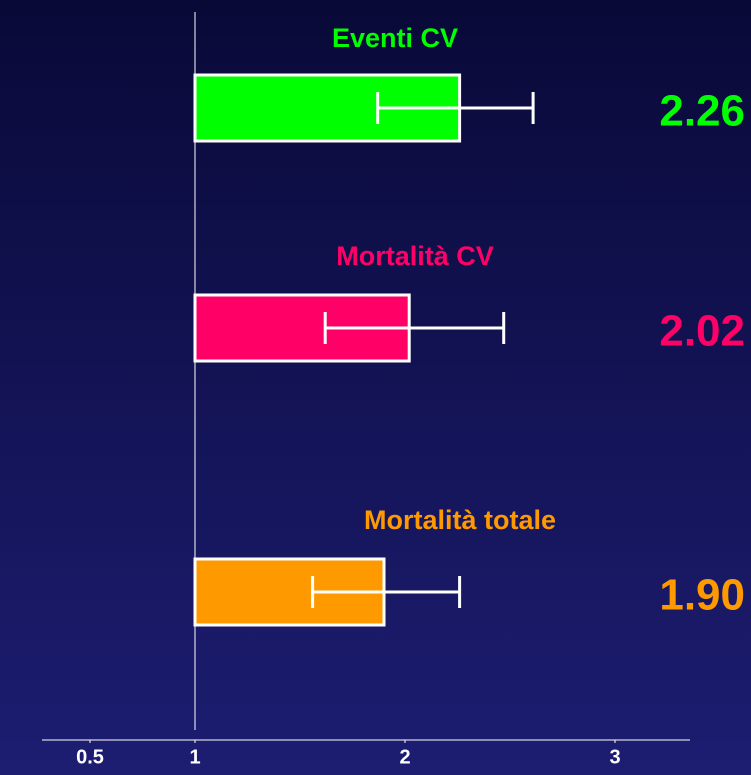 This screenshot has width=751, height=775. Describe the element at coordinates (460, 520) in the screenshot. I see `category-label: Mortalità totale` at that location.